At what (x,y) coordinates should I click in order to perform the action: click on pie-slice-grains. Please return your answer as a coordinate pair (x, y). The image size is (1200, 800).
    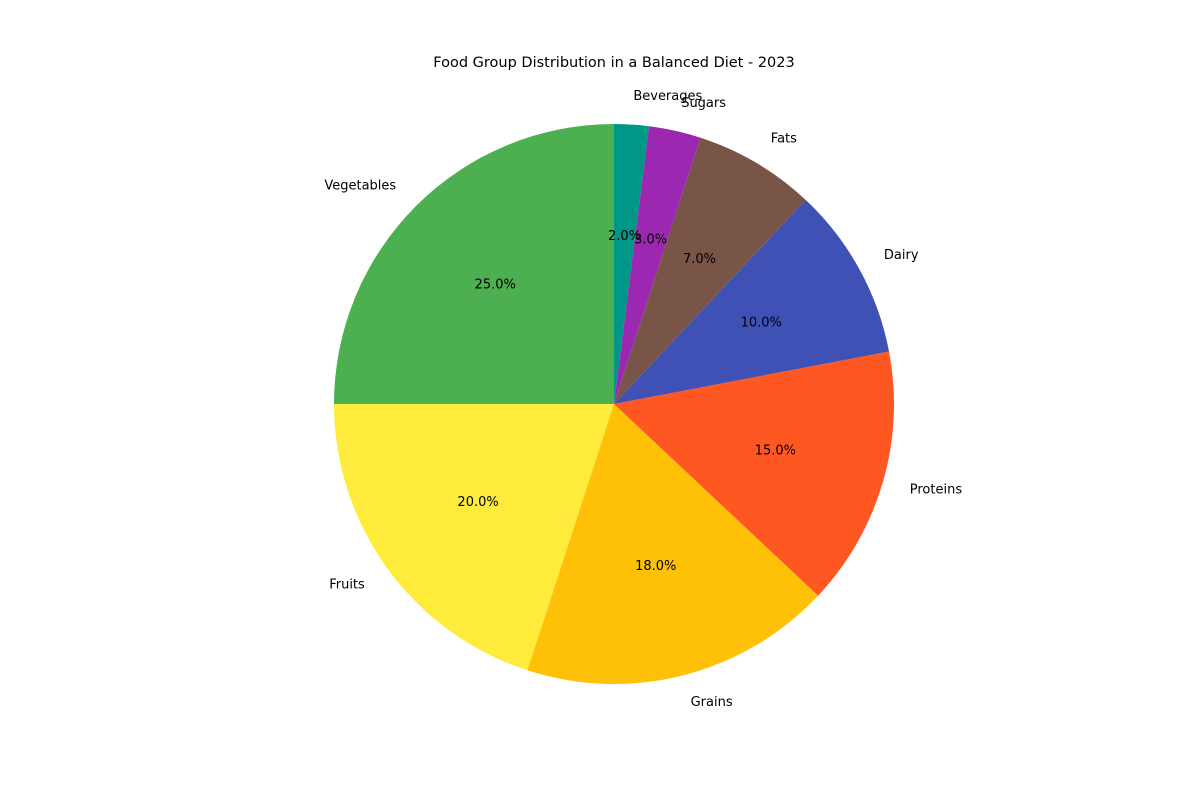
    Looking at the image, I should click on (673, 544).